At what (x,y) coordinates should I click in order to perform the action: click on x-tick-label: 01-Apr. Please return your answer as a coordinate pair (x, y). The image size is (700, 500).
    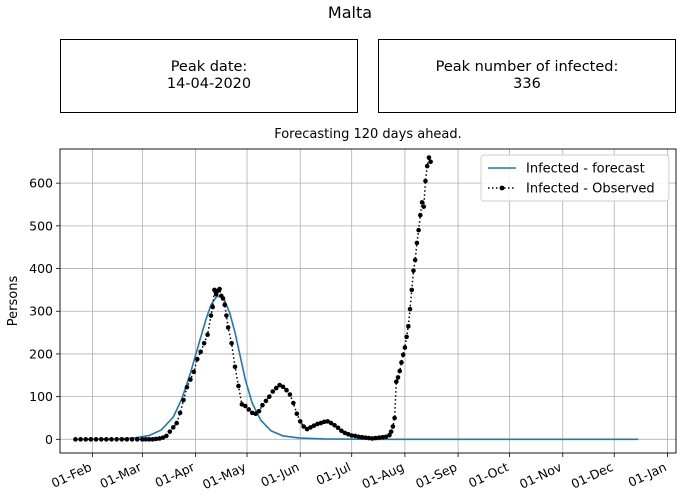
    Looking at the image, I should click on (175, 475).